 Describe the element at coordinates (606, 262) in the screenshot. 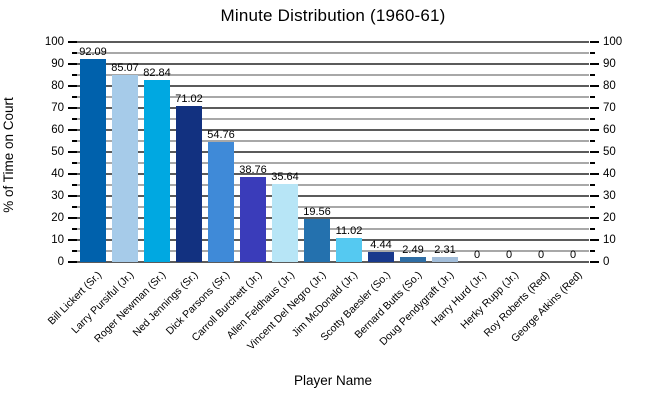

I see `y-tick-label-right: 0` at that location.